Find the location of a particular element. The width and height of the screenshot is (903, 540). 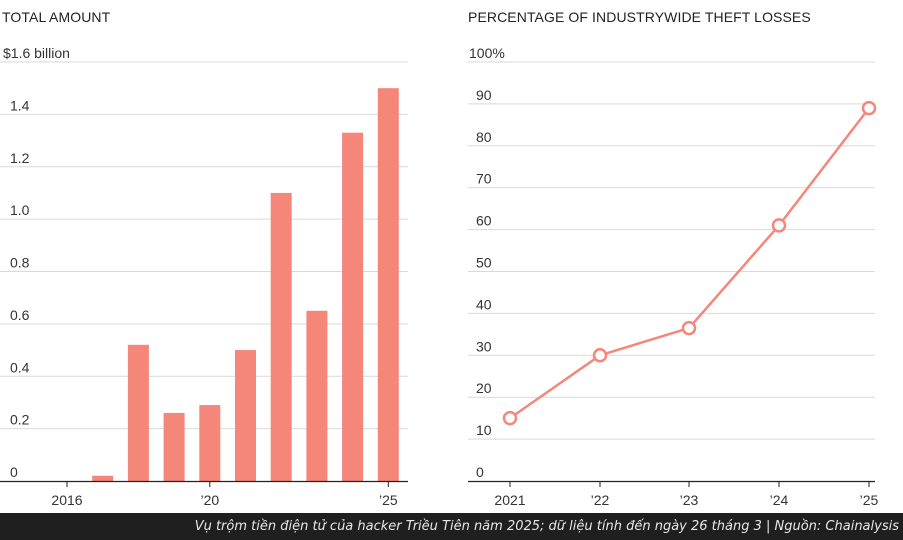

line-y-tick-label: 20 is located at coordinates (484, 388).